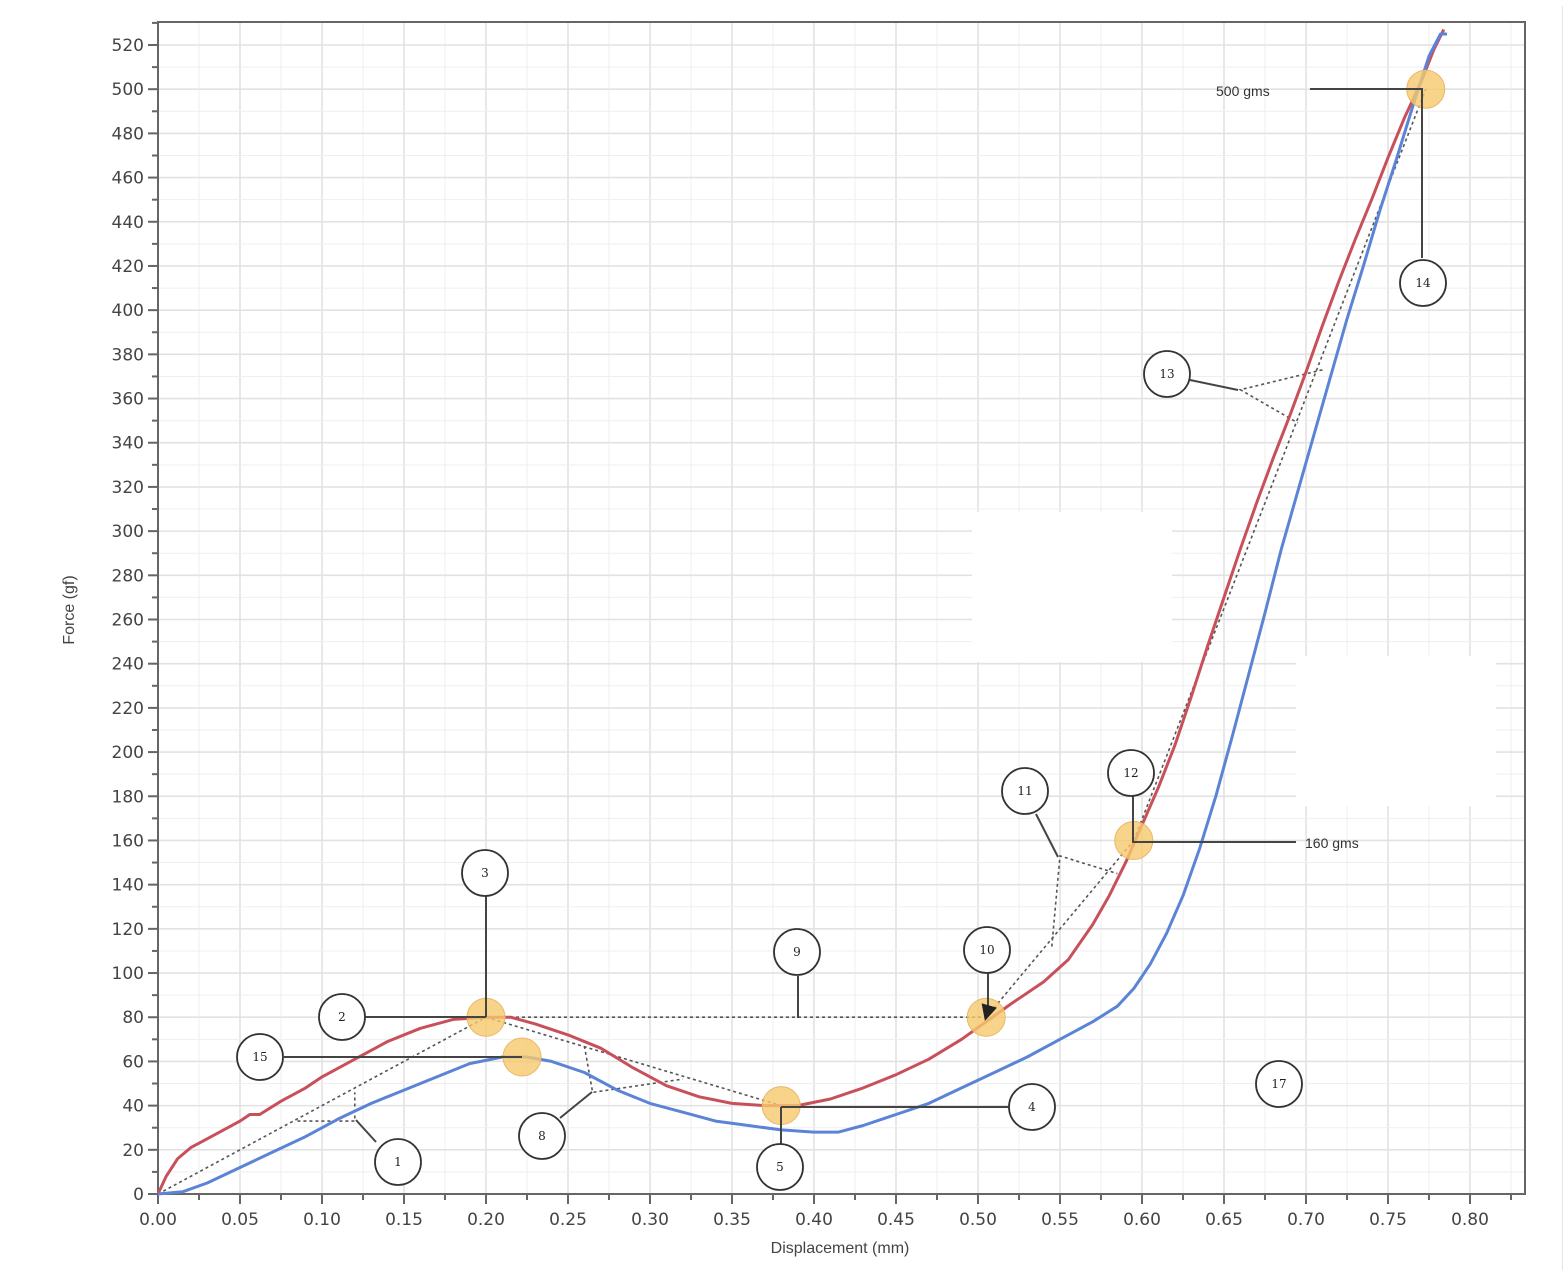 This screenshot has height=1280, width=1568. I want to click on callout-14: 14, so click(1423, 283).